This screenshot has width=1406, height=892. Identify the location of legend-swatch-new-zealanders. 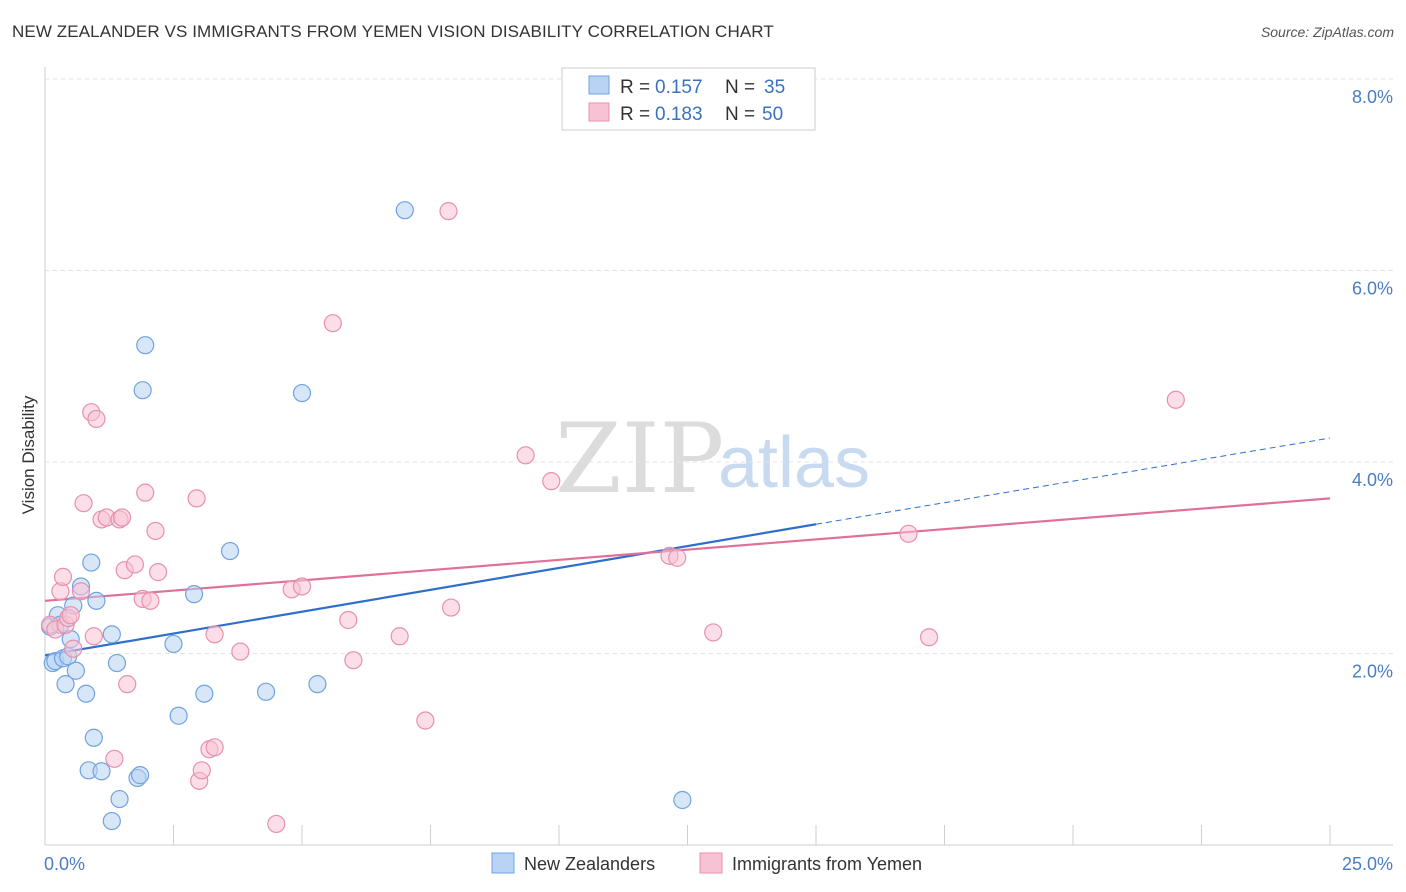
(599, 85).